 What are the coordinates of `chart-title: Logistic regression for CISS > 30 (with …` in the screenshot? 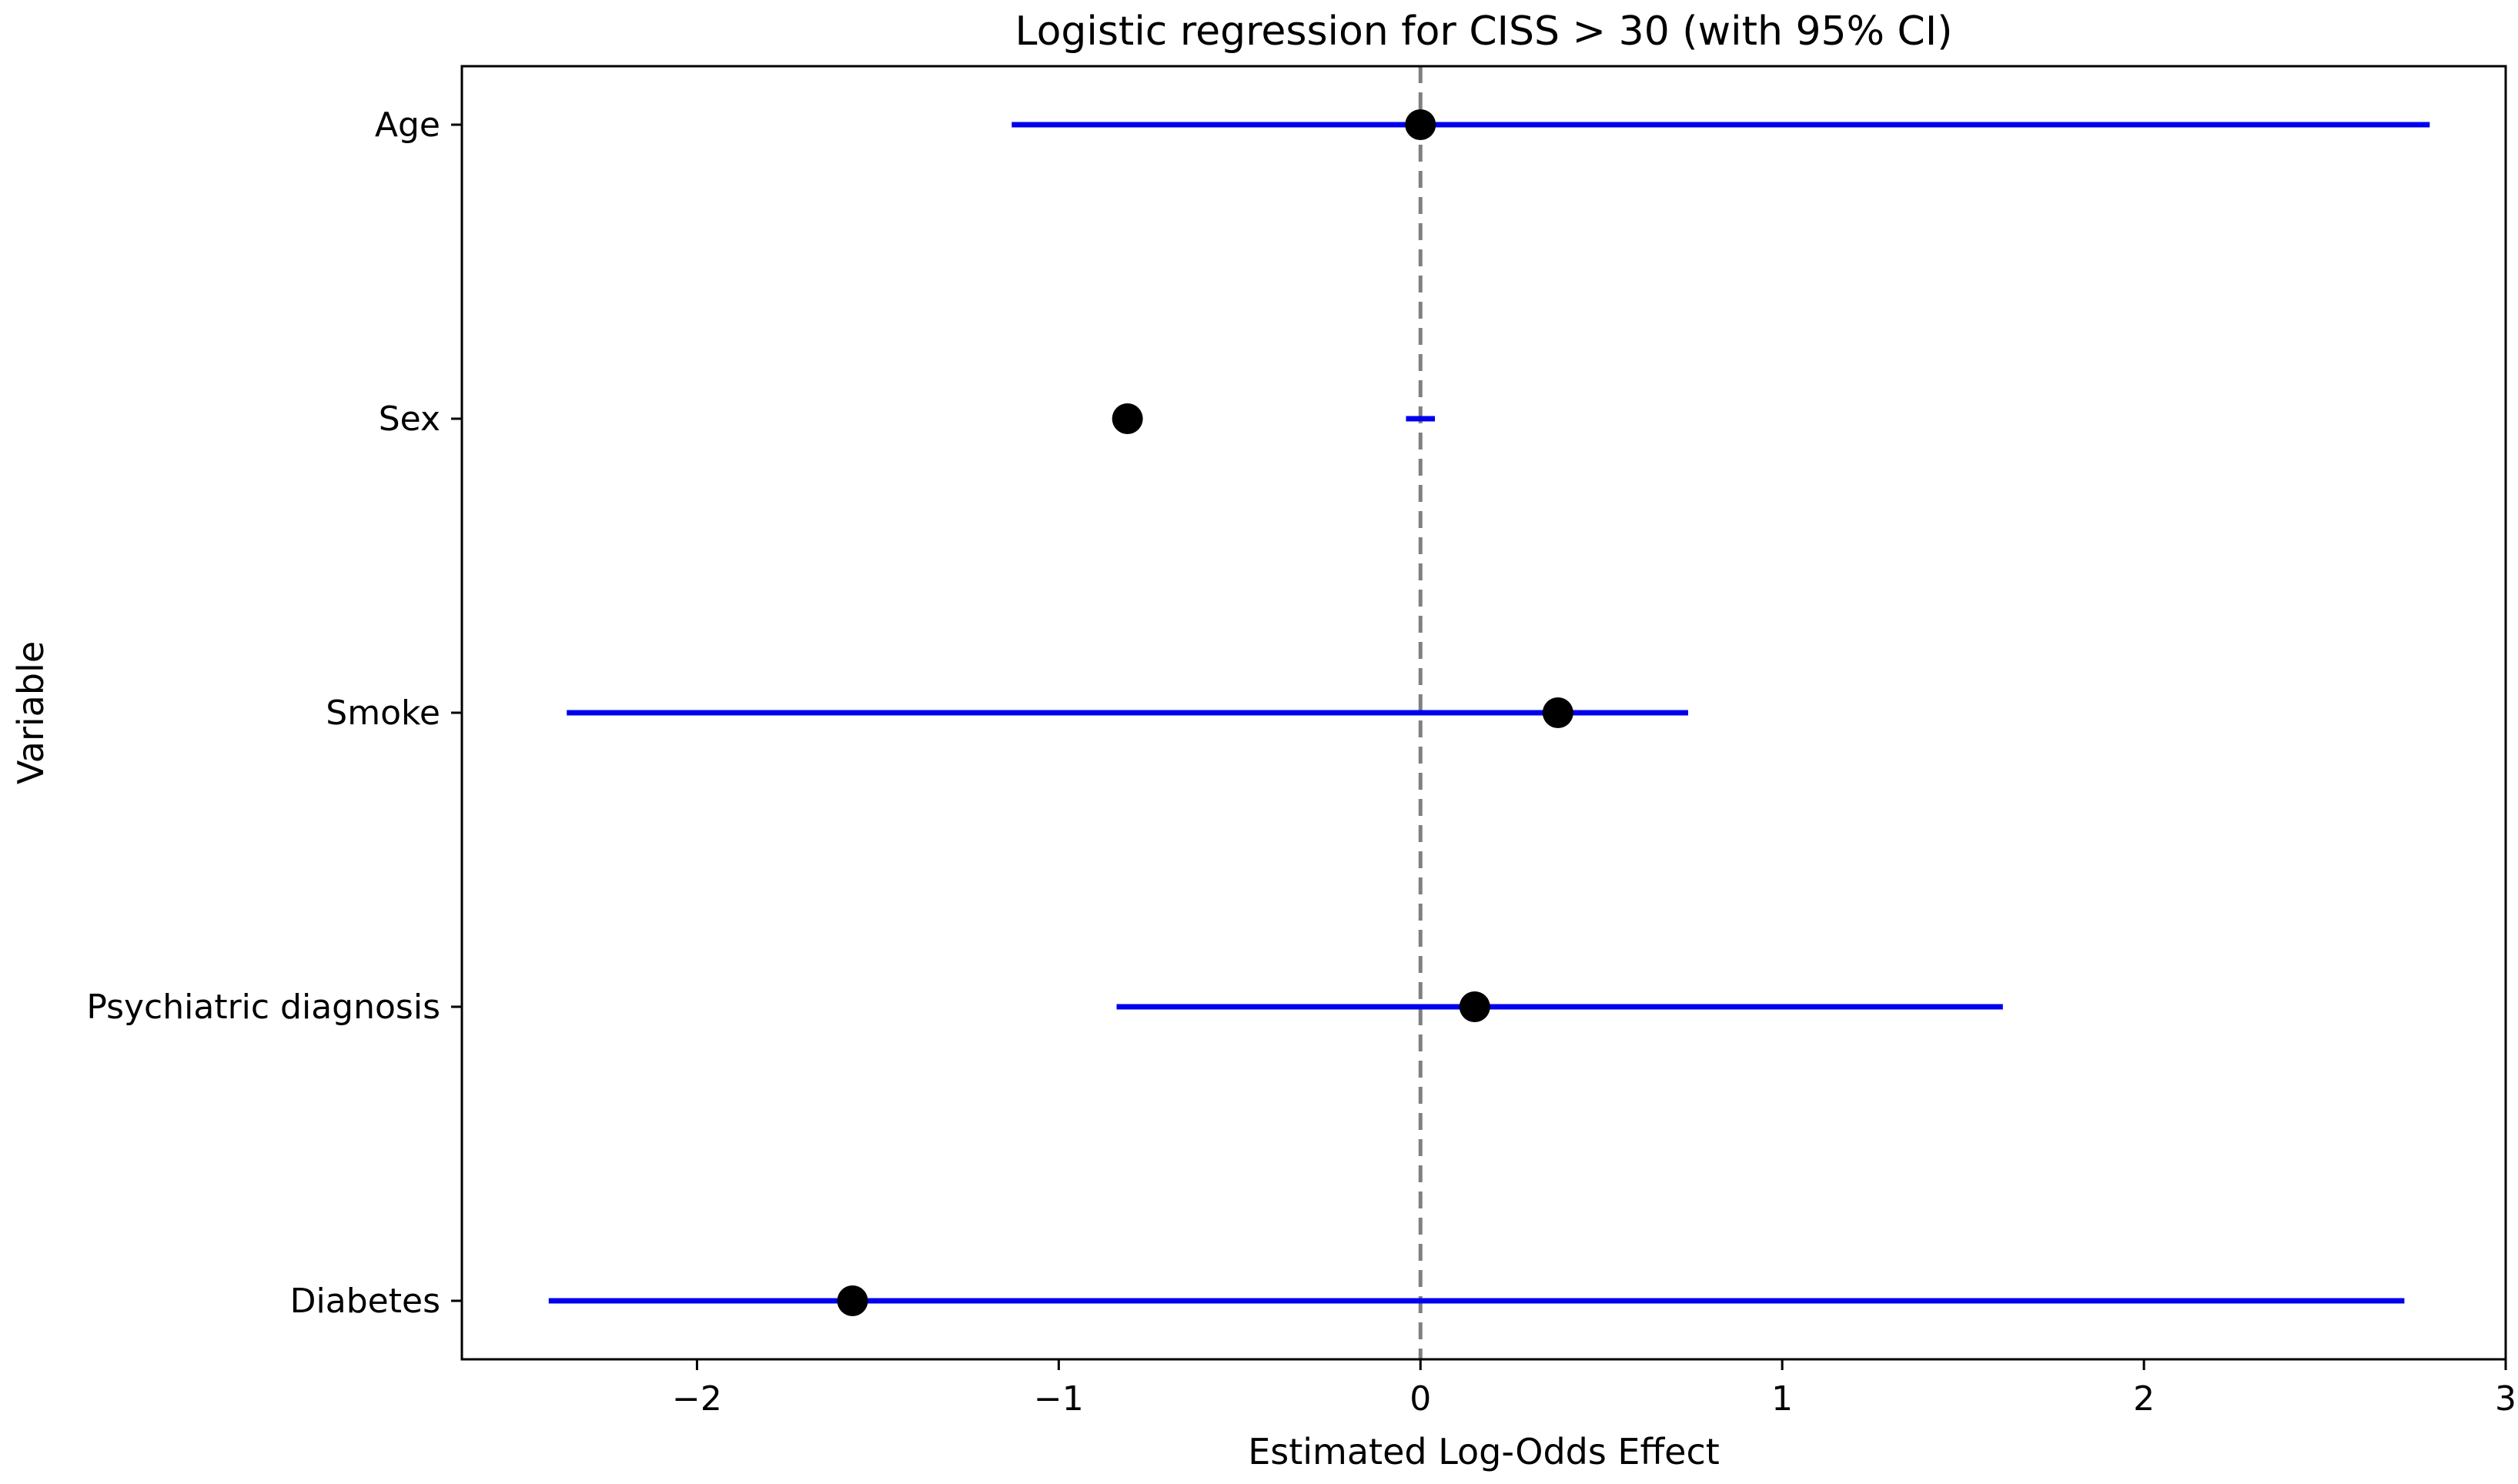 It's located at (1484, 32).